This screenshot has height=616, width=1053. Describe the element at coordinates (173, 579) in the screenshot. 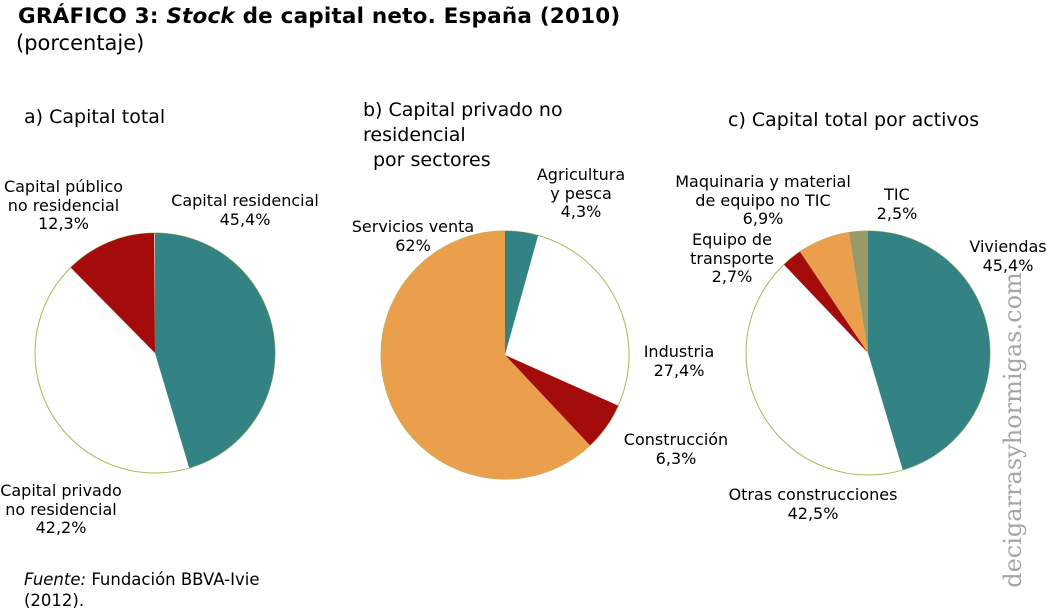

I see `source-text: Fundación BBVA-Ivie` at that location.